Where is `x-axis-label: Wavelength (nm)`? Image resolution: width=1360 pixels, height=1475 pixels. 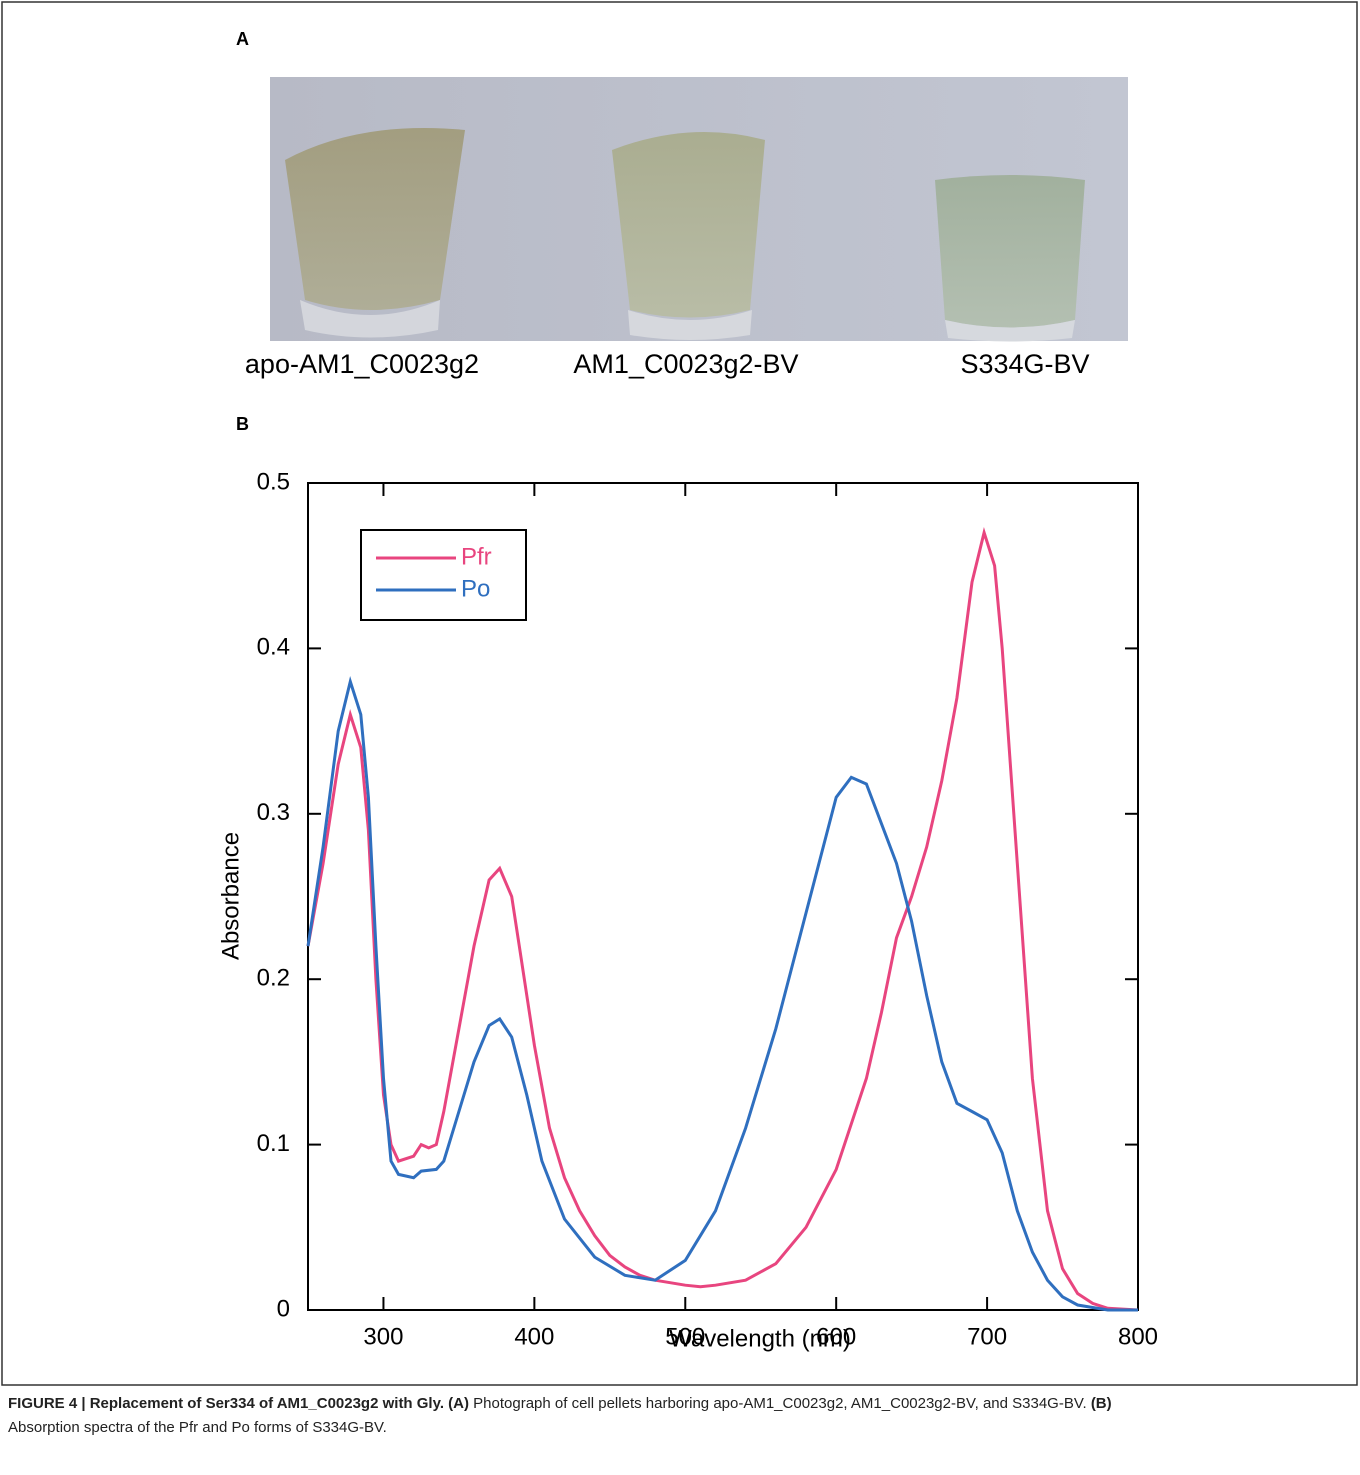
x-axis-label: Wavelength (nm) is located at coordinates (760, 1338).